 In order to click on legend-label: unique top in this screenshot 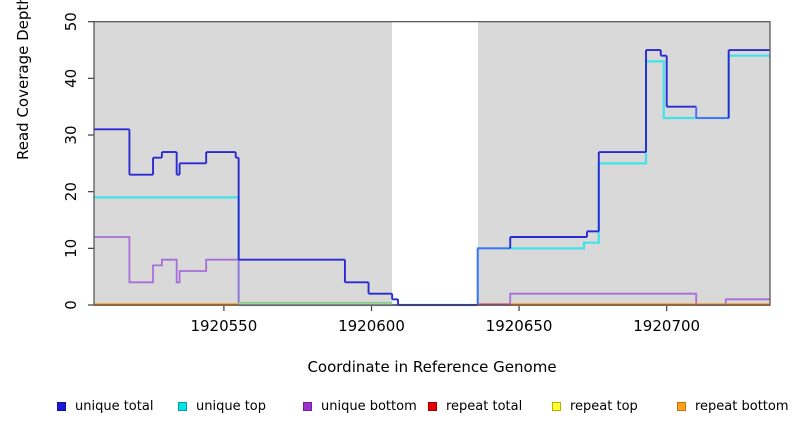, I will do `click(231, 406)`.